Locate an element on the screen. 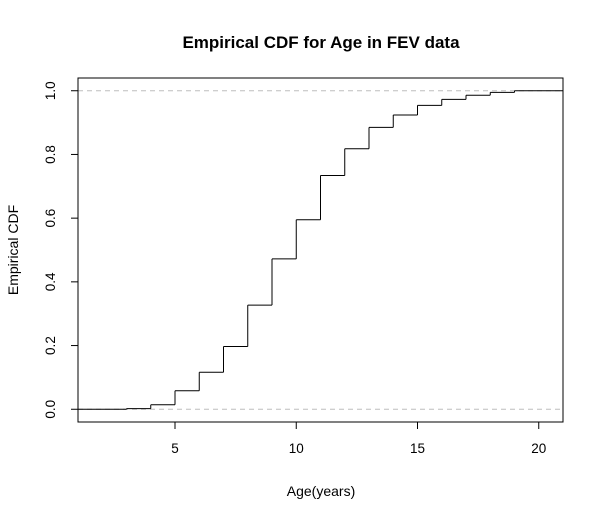  y-axis-label: Empirical CDF is located at coordinates (13, 250).